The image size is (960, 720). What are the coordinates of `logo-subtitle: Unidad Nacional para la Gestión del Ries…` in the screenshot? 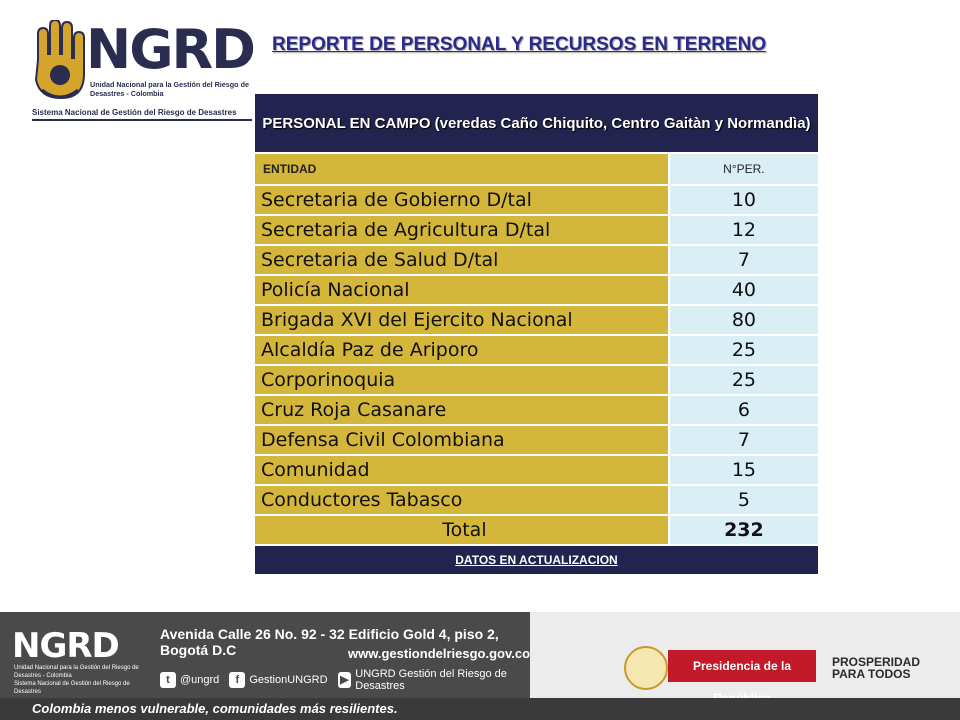 It's located at (169, 89).